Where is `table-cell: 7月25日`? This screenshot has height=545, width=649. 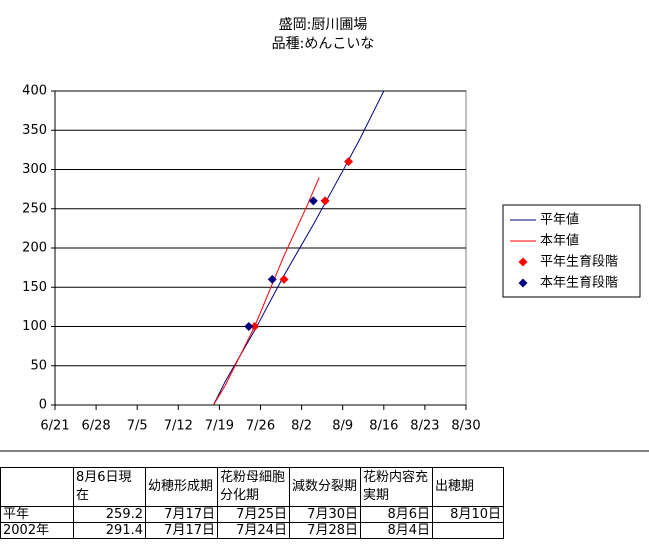
table-cell: 7月25日 is located at coordinates (253, 514).